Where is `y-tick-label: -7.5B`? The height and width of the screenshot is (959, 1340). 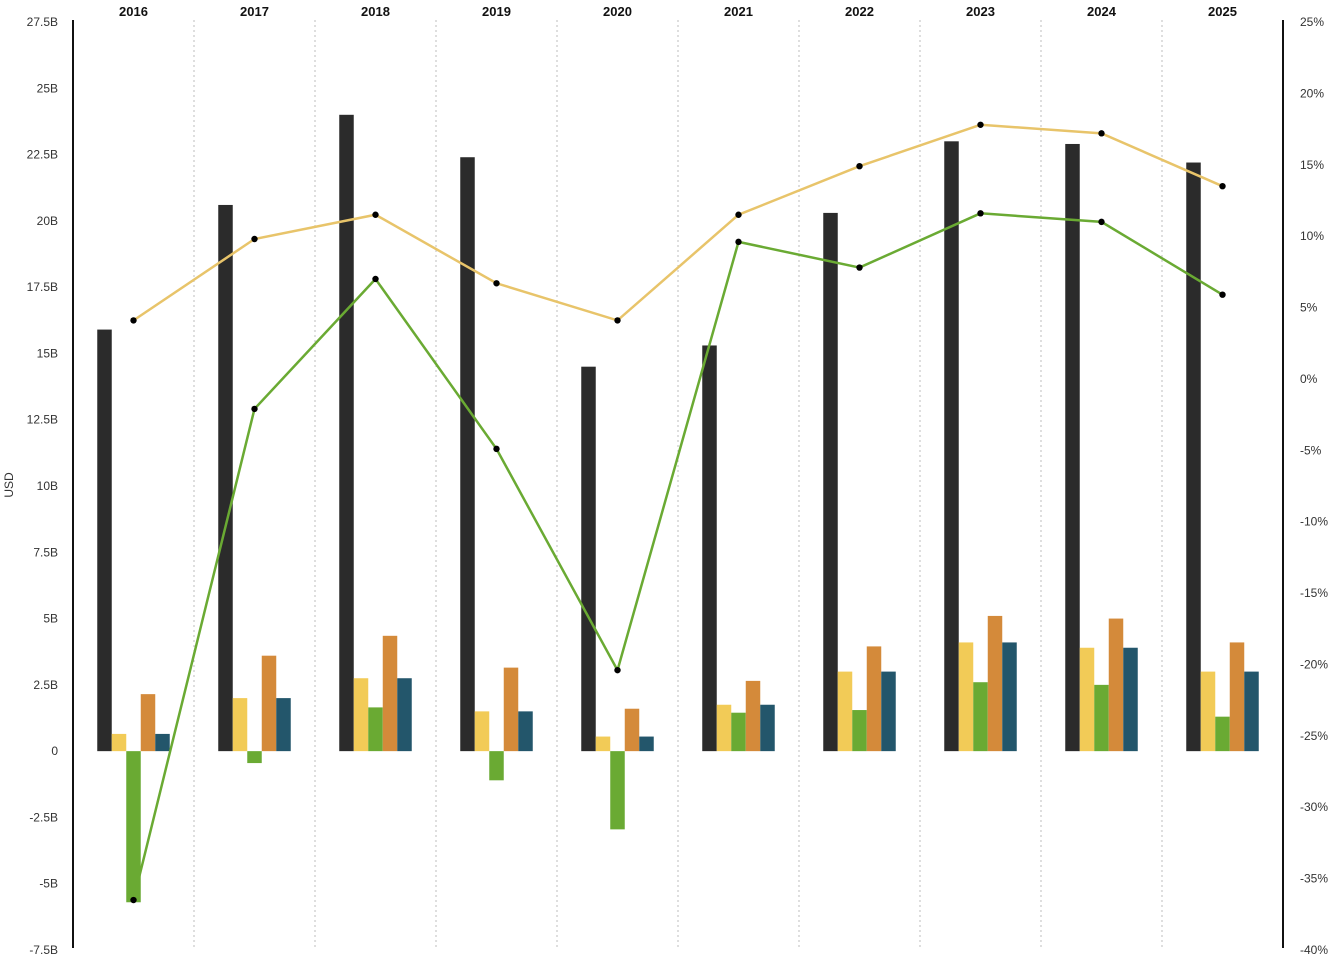 y-tick-label: -7.5B is located at coordinates (43, 950).